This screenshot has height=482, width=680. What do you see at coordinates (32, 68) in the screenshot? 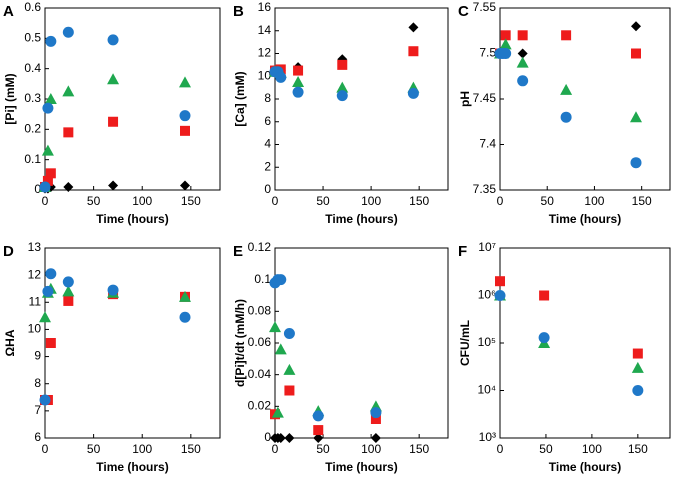
I see `y-tick-label: 0.4` at bounding box center [32, 68].